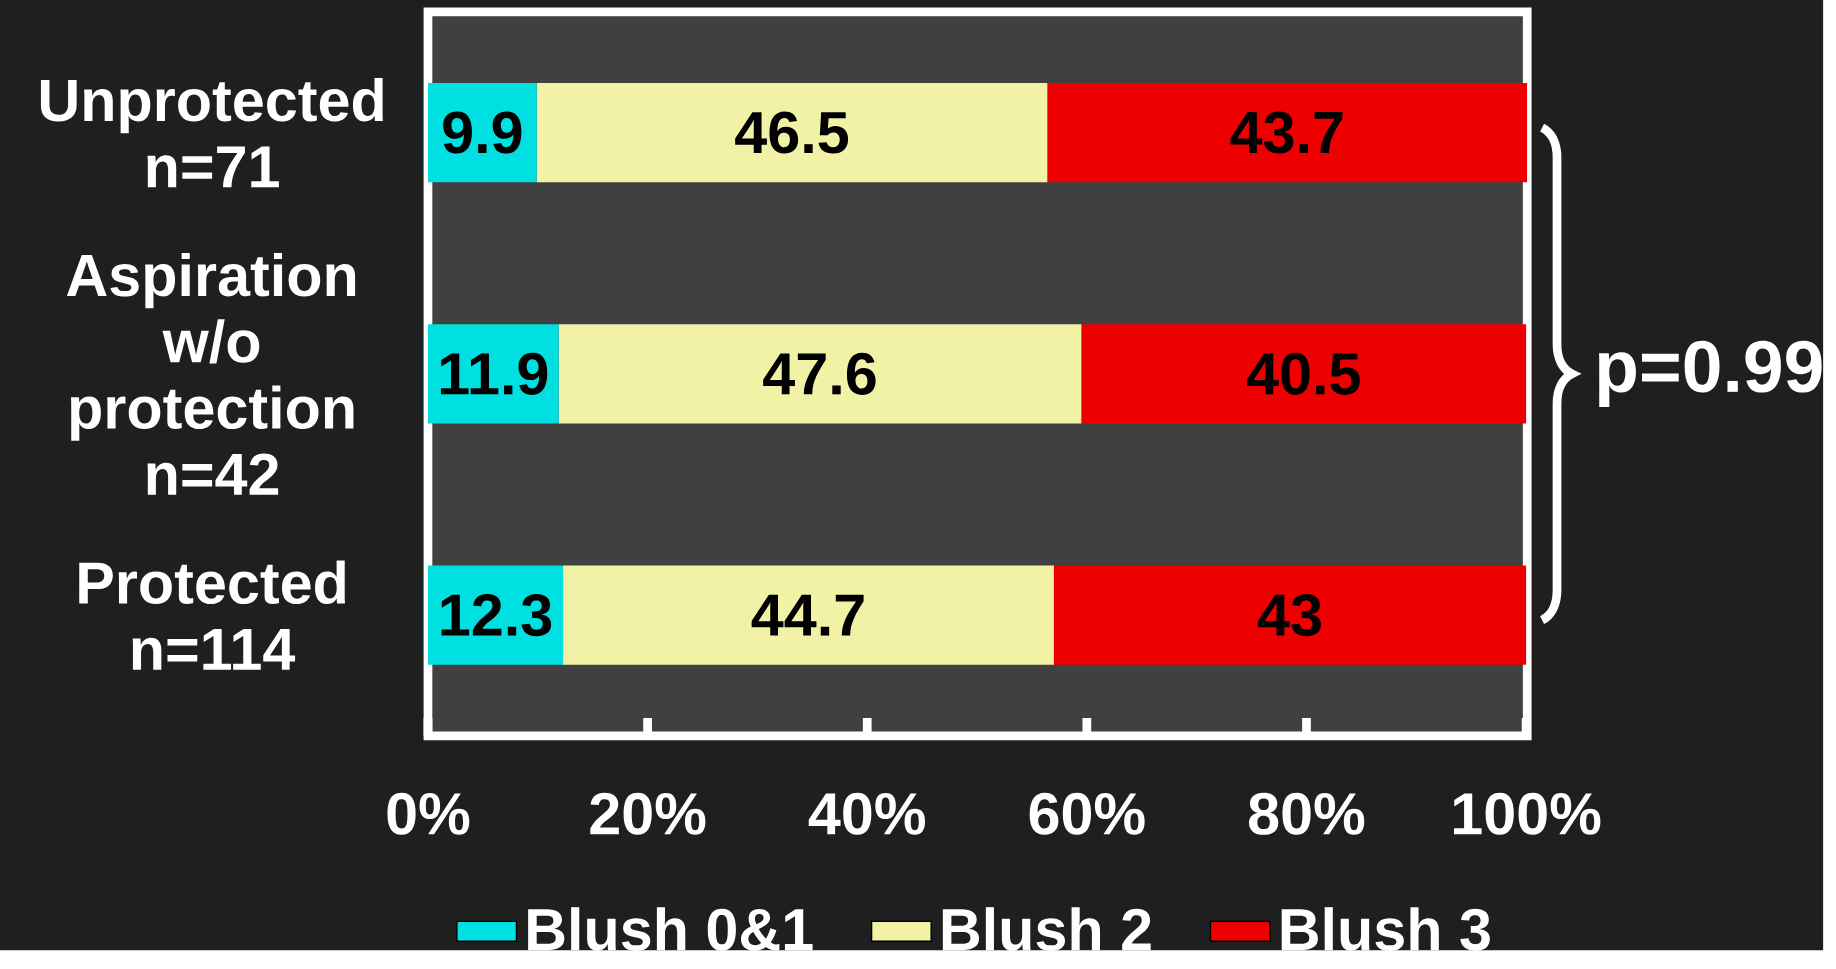  Describe the element at coordinates (1046, 929) in the screenshot. I see `legend-label: Blush 2` at that location.